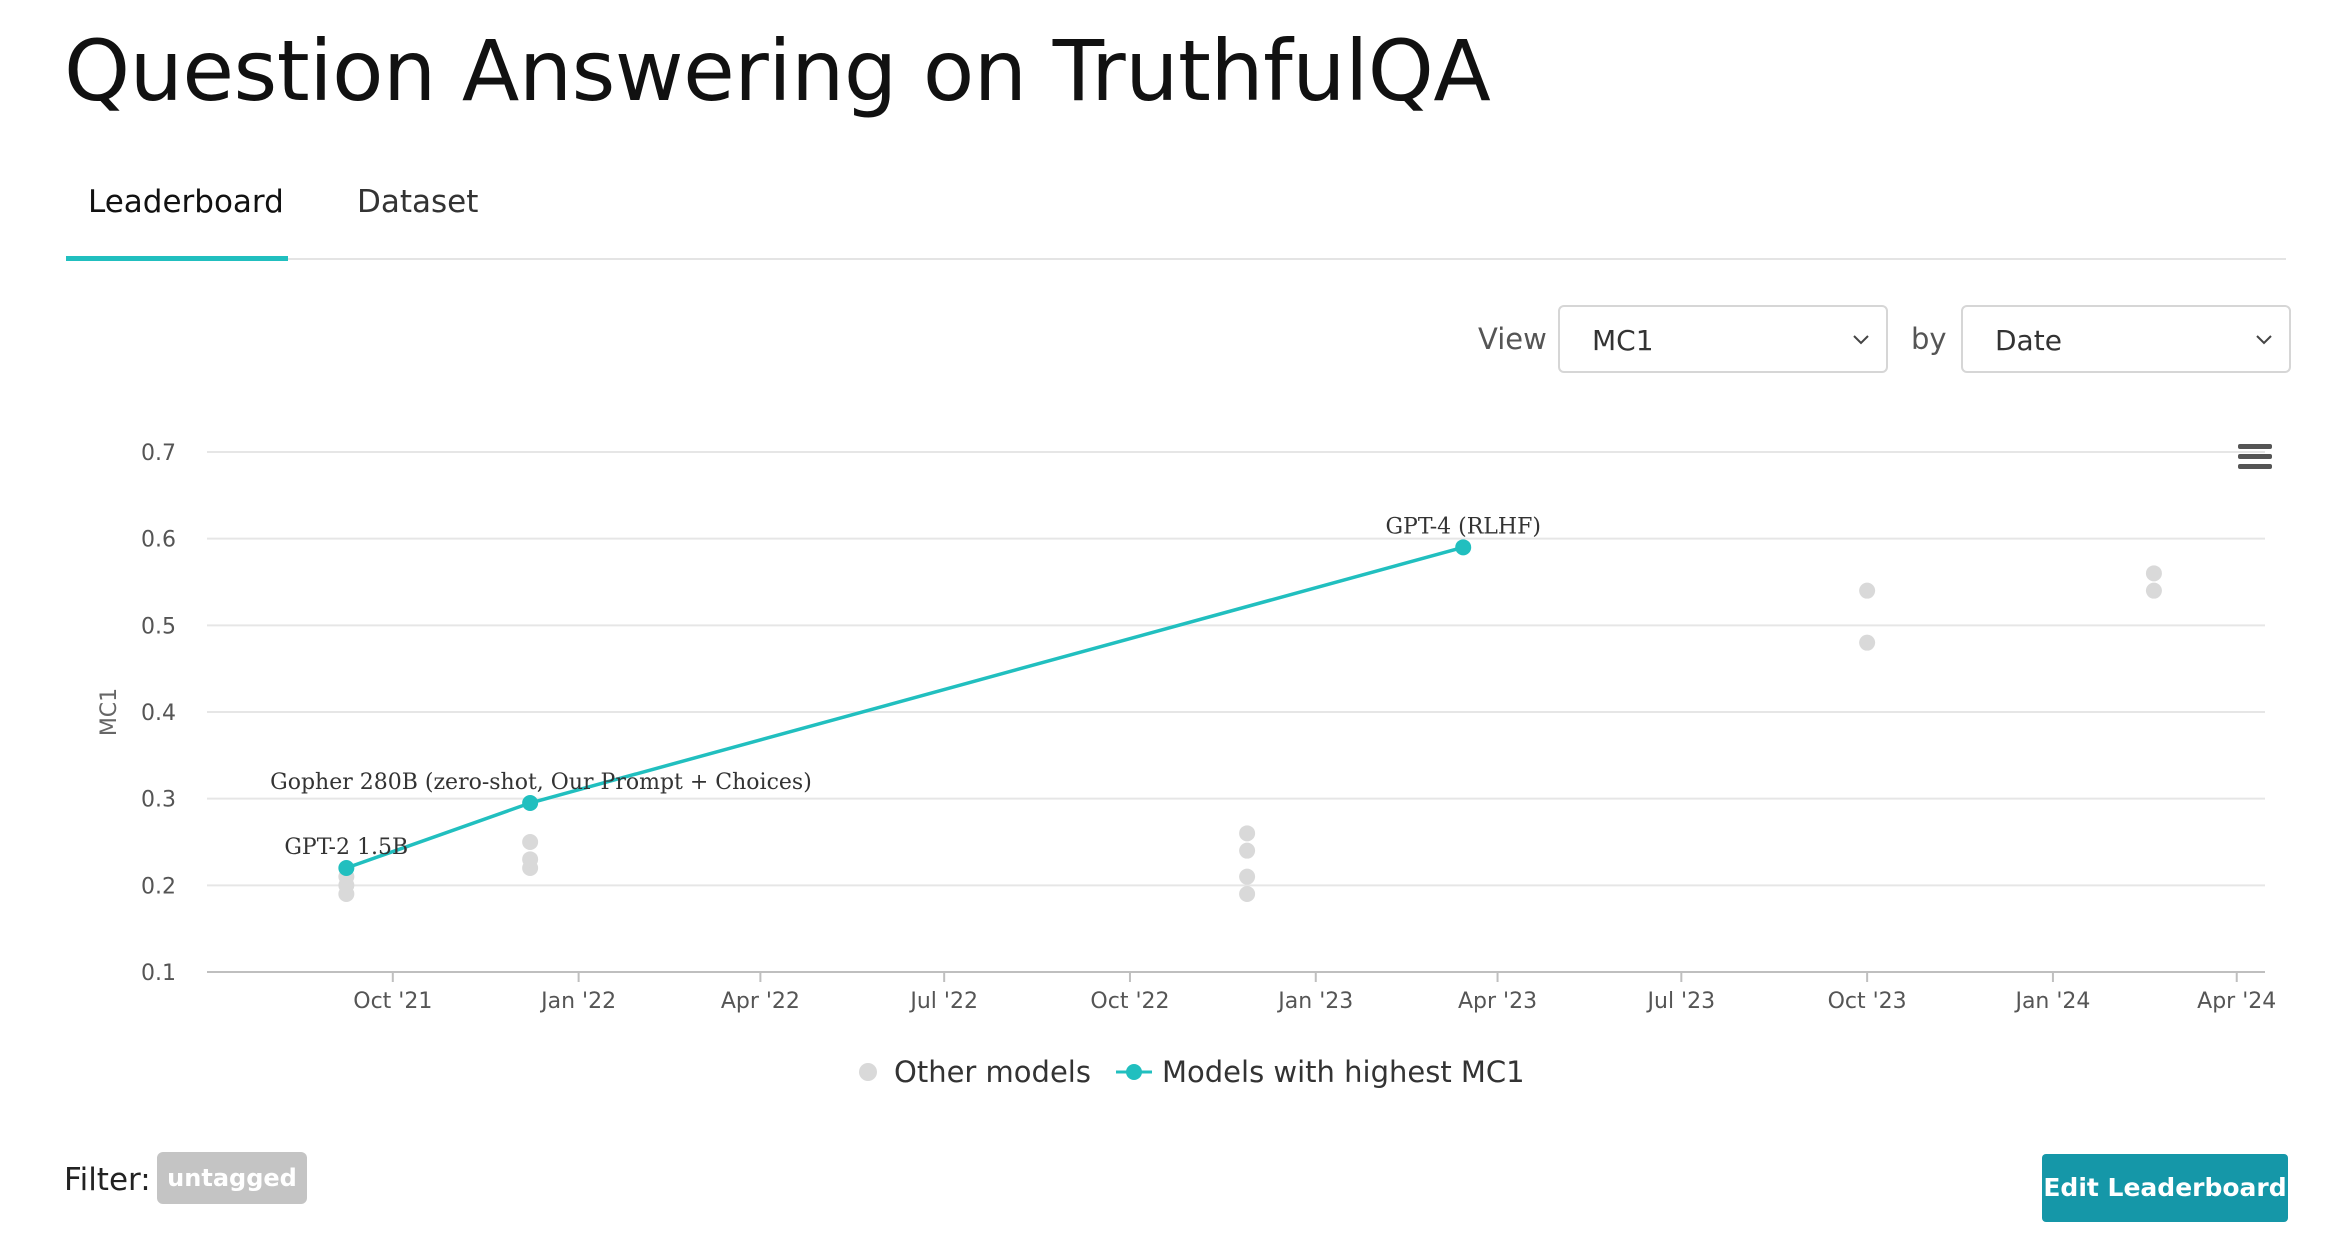 The image size is (2352, 1235). I want to click on x-tick-label: Jan '23, so click(1314, 1001).